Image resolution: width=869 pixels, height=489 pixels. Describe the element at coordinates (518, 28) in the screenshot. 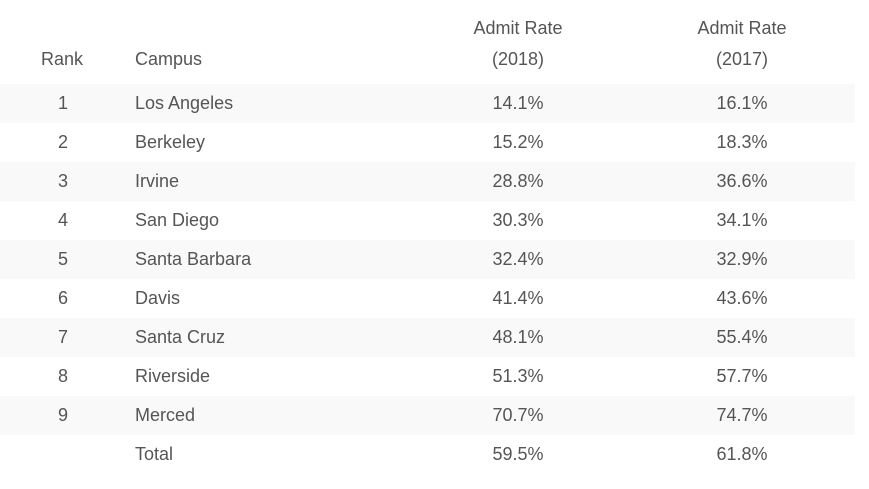

I see `header-admit-rate-2018-line1: Admit Rate` at that location.